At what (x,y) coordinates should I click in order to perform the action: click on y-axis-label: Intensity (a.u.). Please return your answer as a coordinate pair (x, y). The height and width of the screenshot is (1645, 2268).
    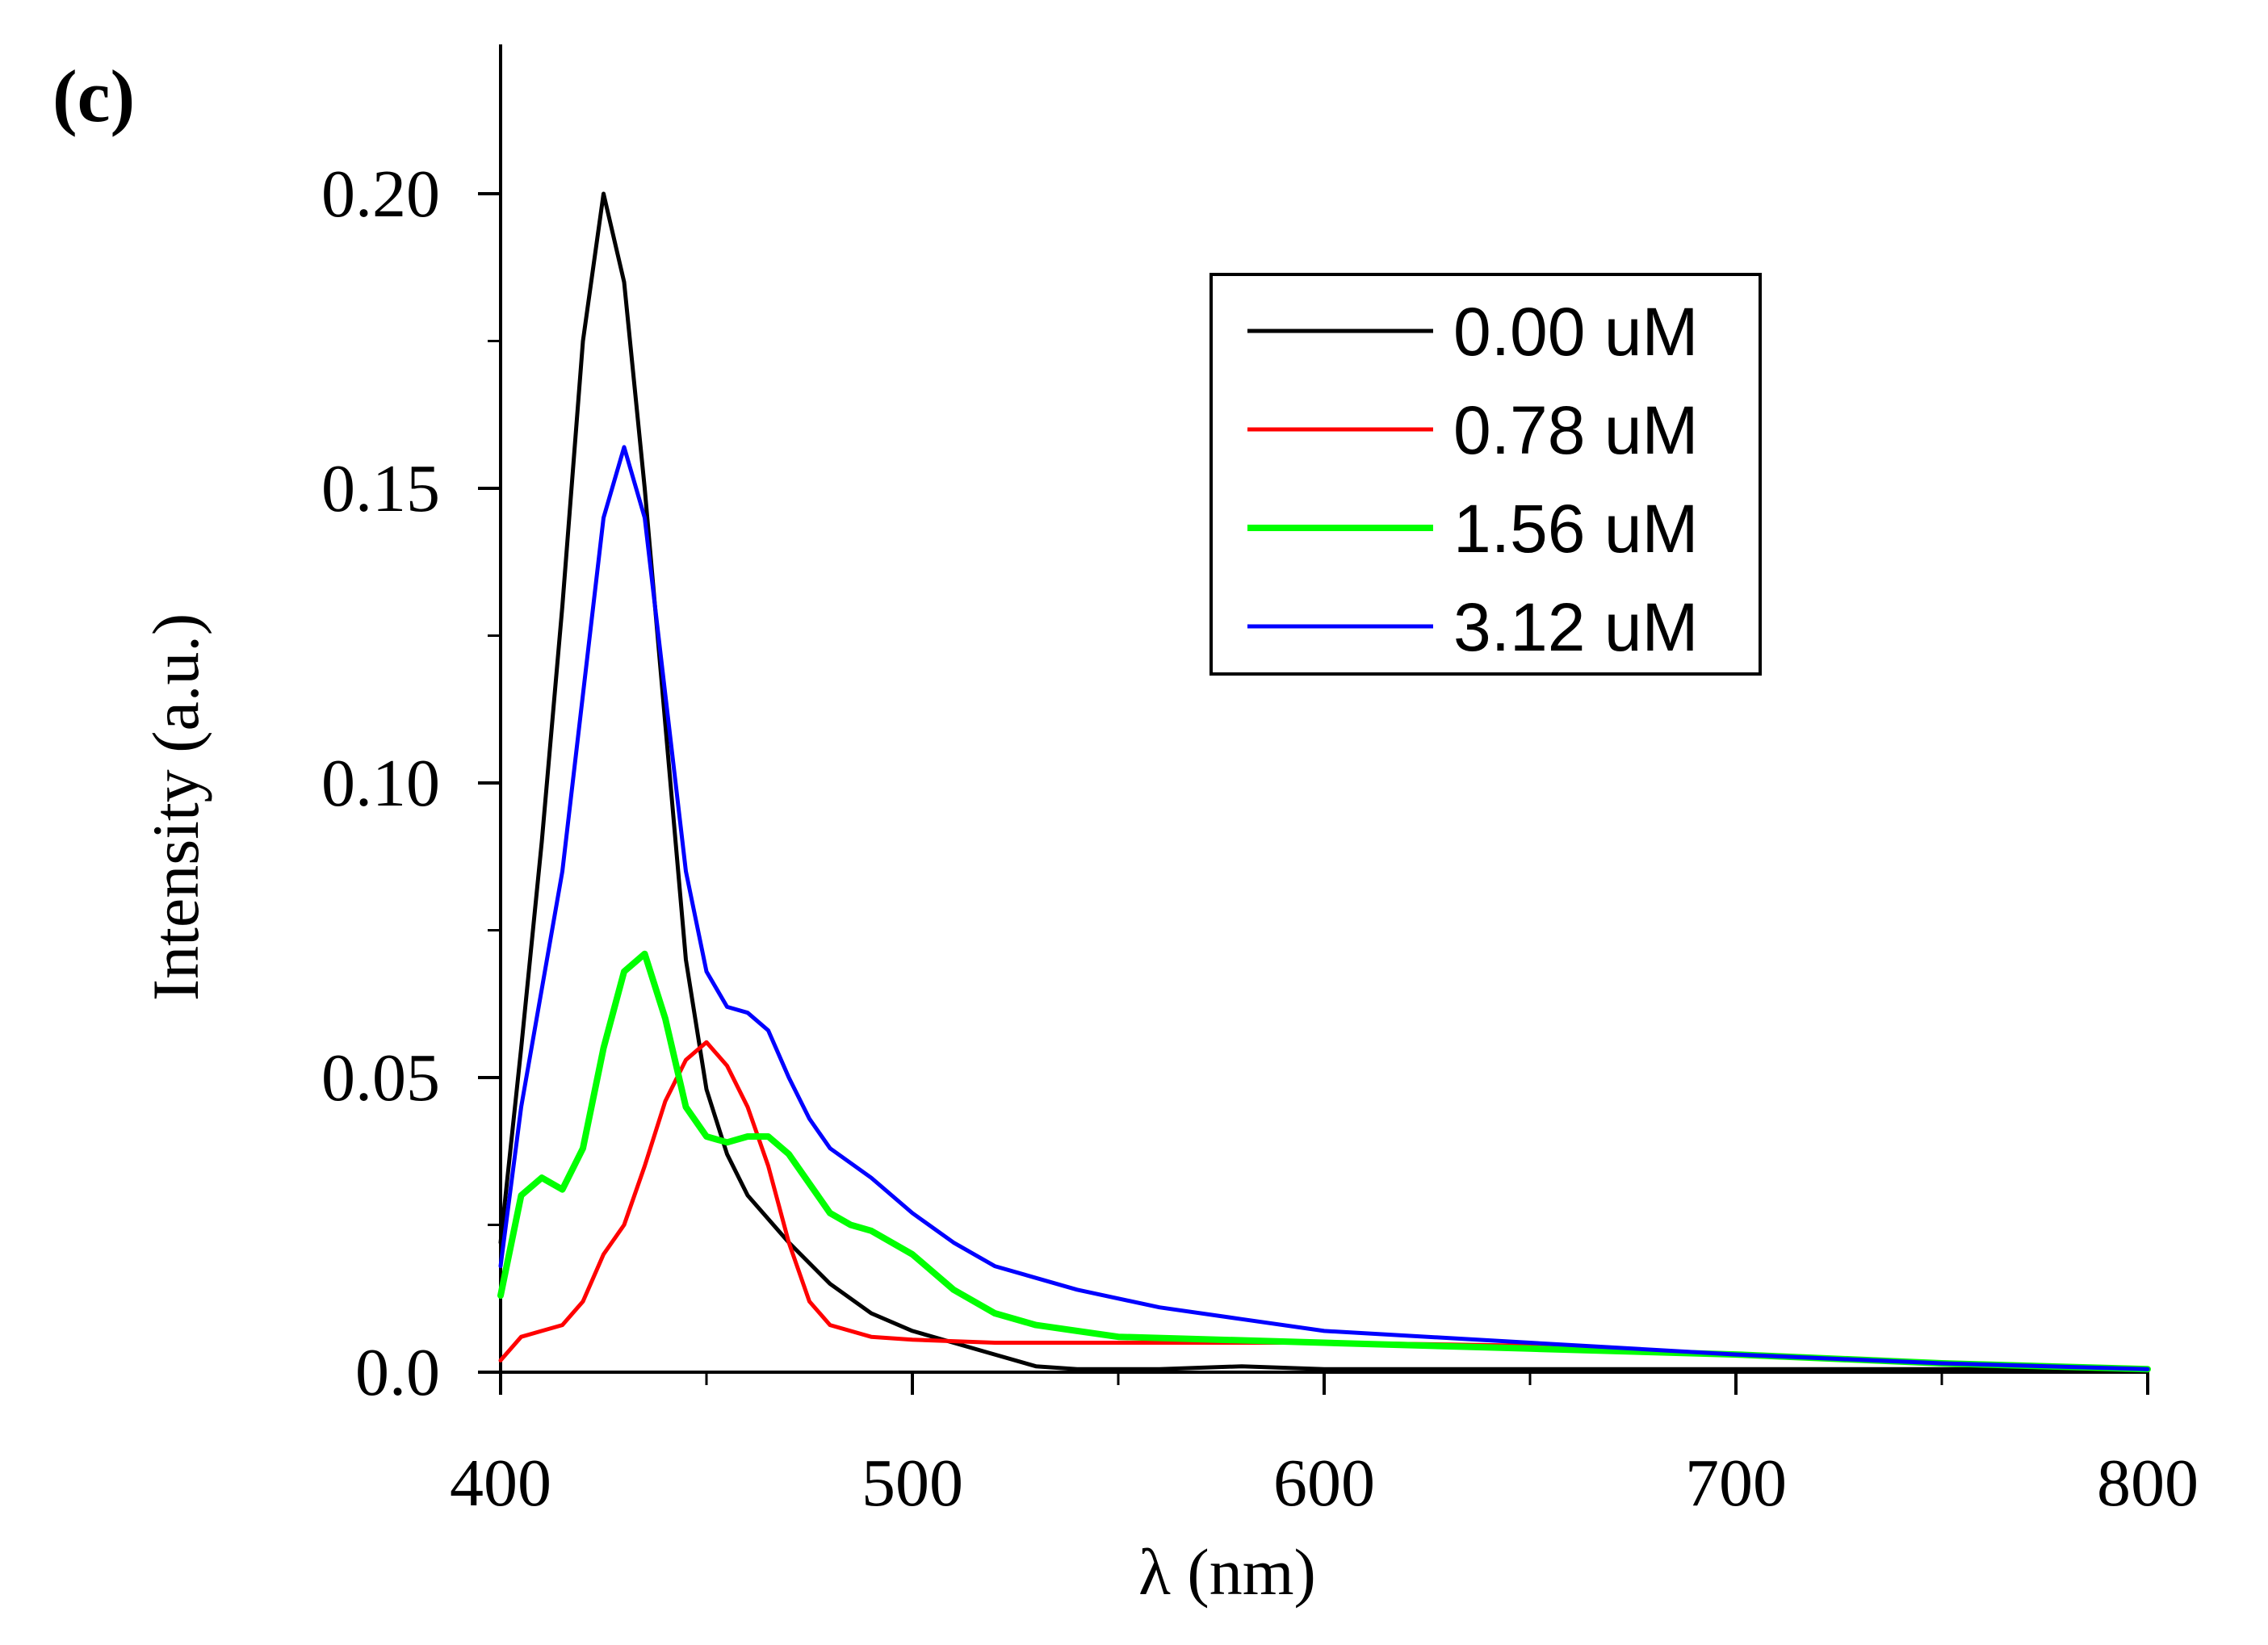
    Looking at the image, I should click on (175, 807).